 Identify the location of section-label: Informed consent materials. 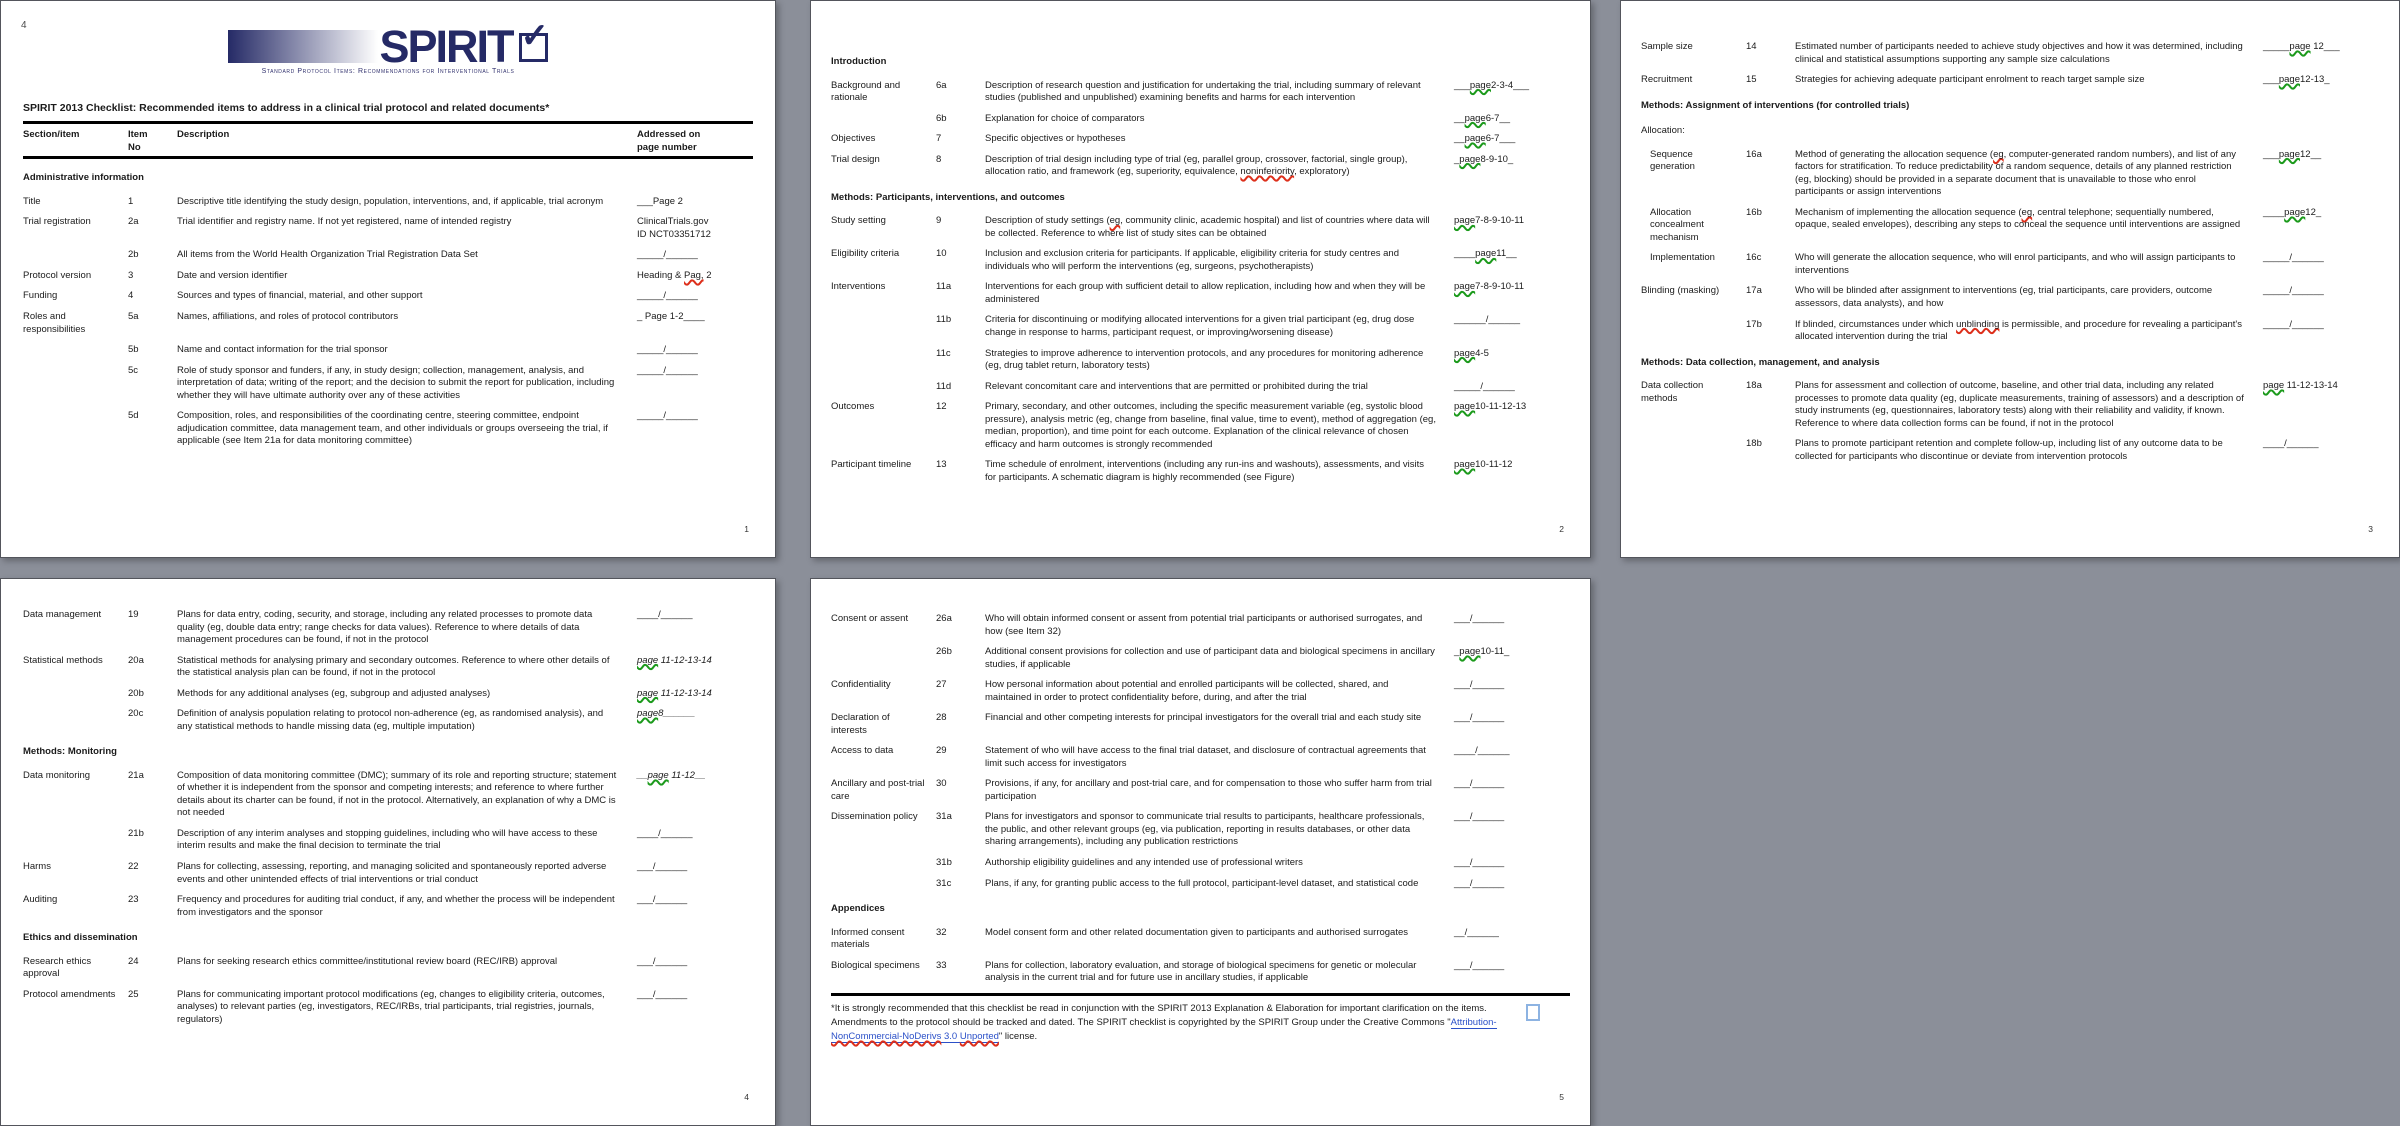
(868, 938).